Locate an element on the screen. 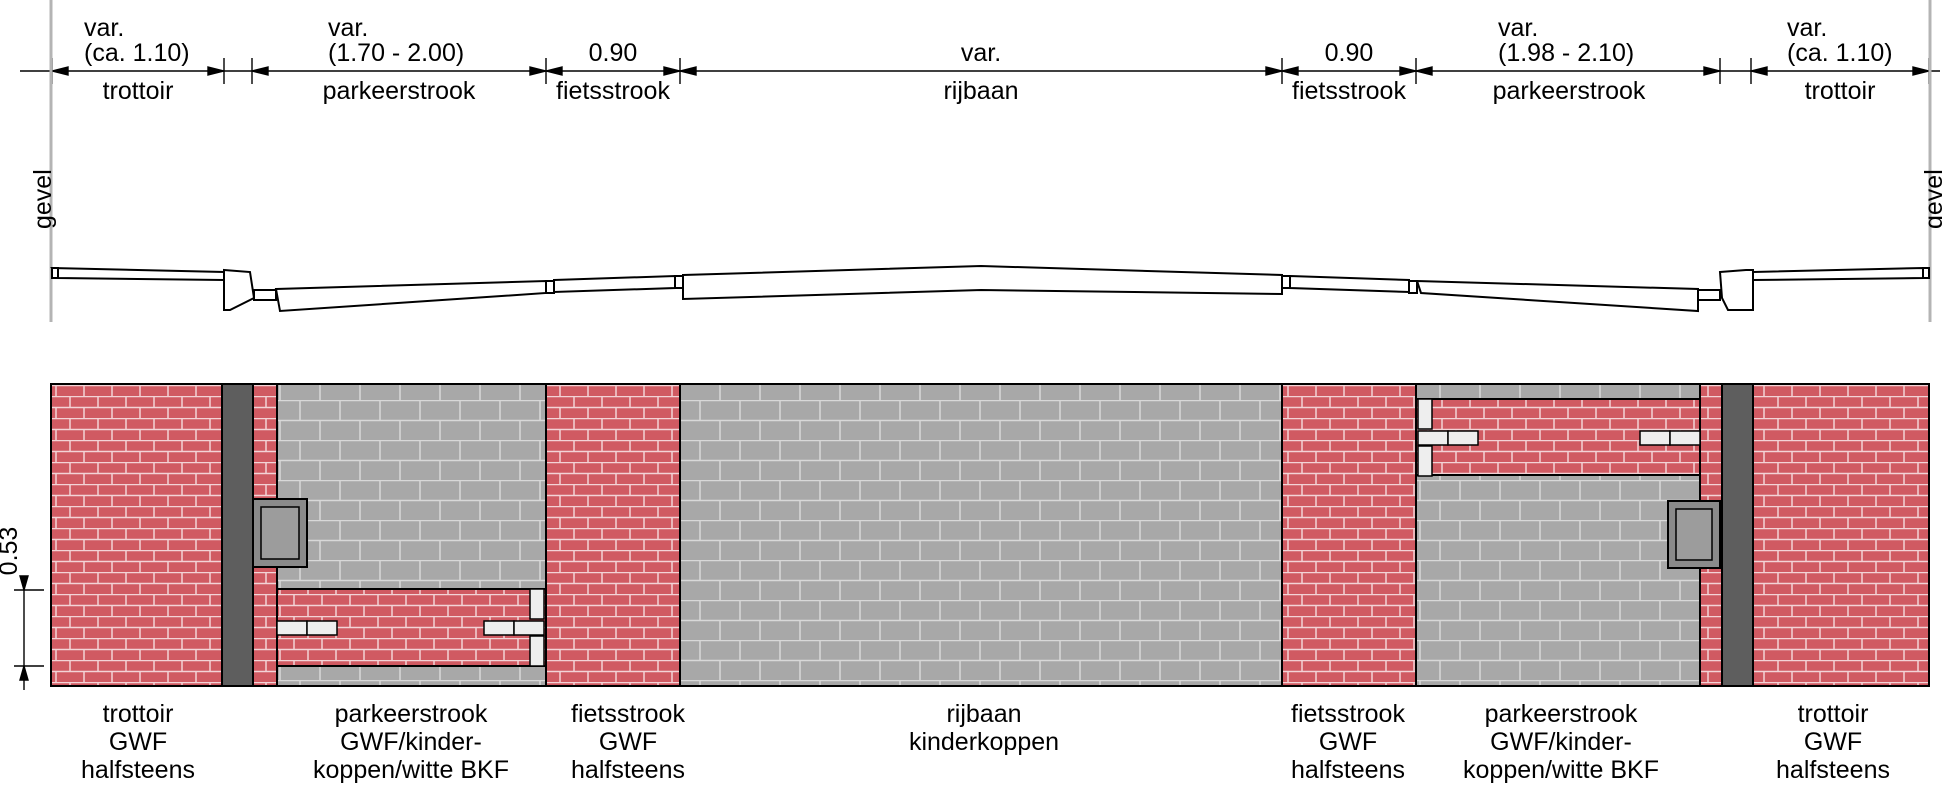 This screenshot has height=793, width=1942. zone-trottoir-right-l2: GWF is located at coordinates (1833, 742).